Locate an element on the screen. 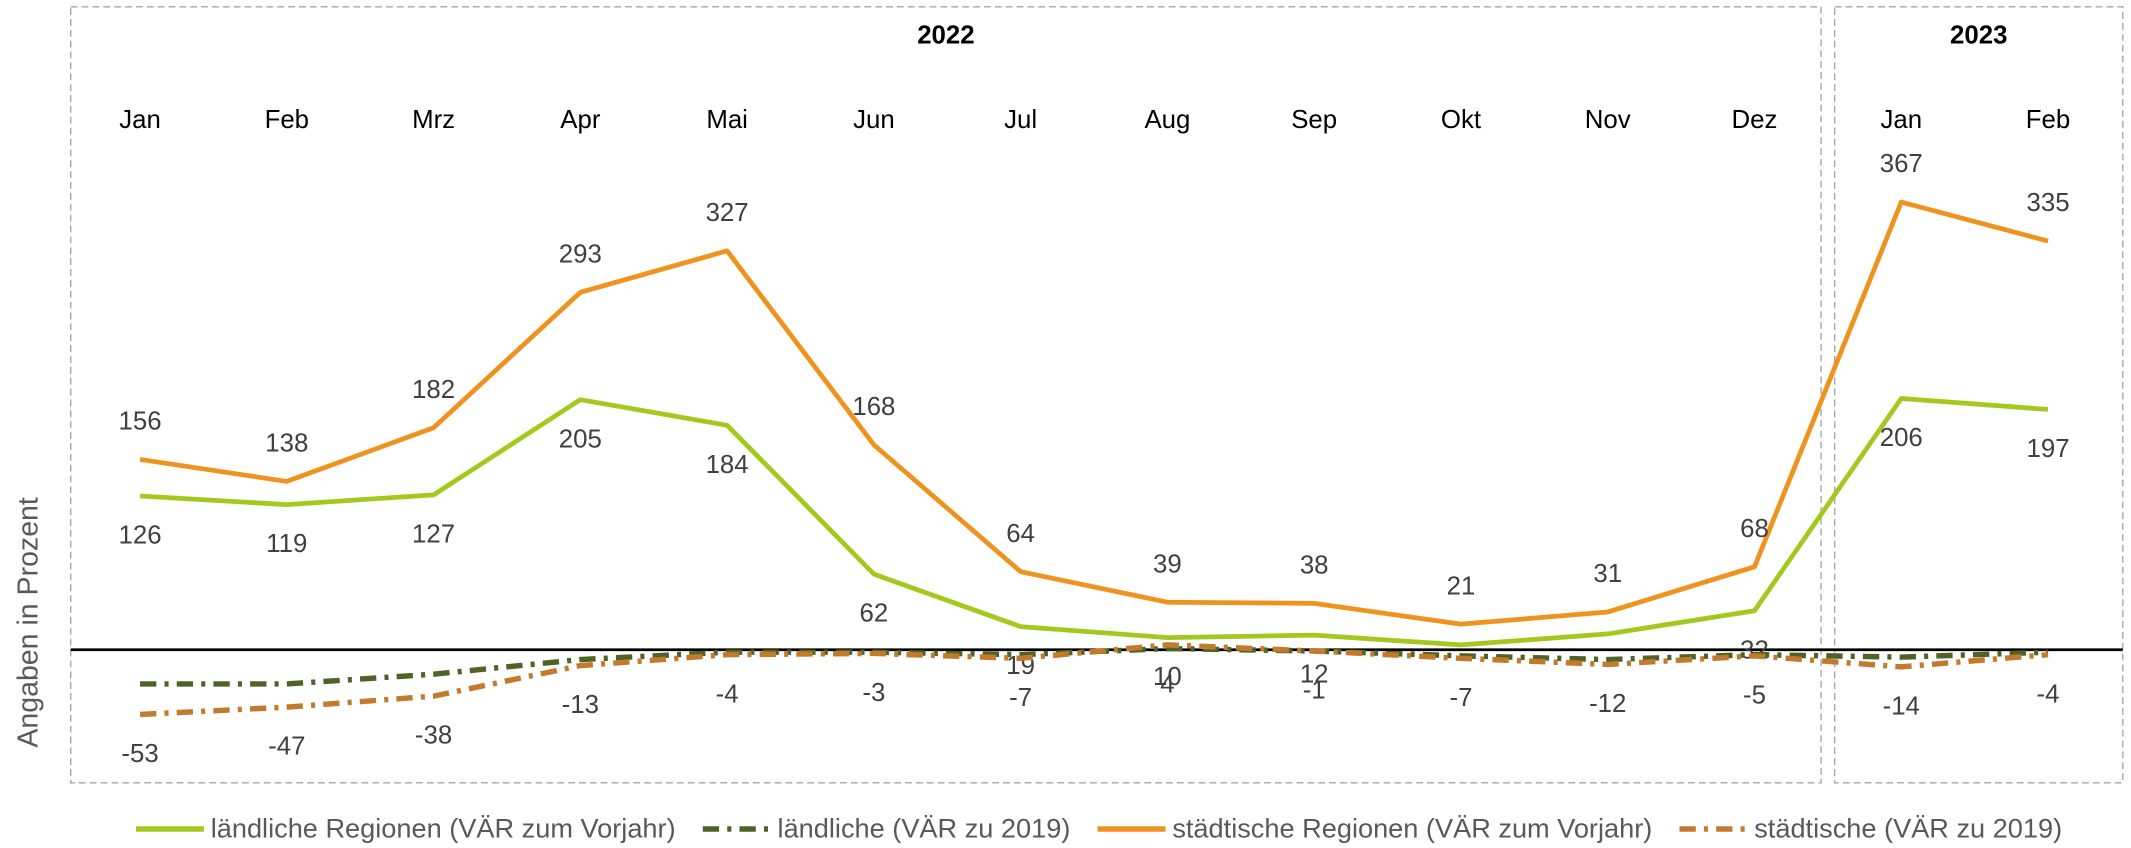  data-label: 184 is located at coordinates (727, 465).